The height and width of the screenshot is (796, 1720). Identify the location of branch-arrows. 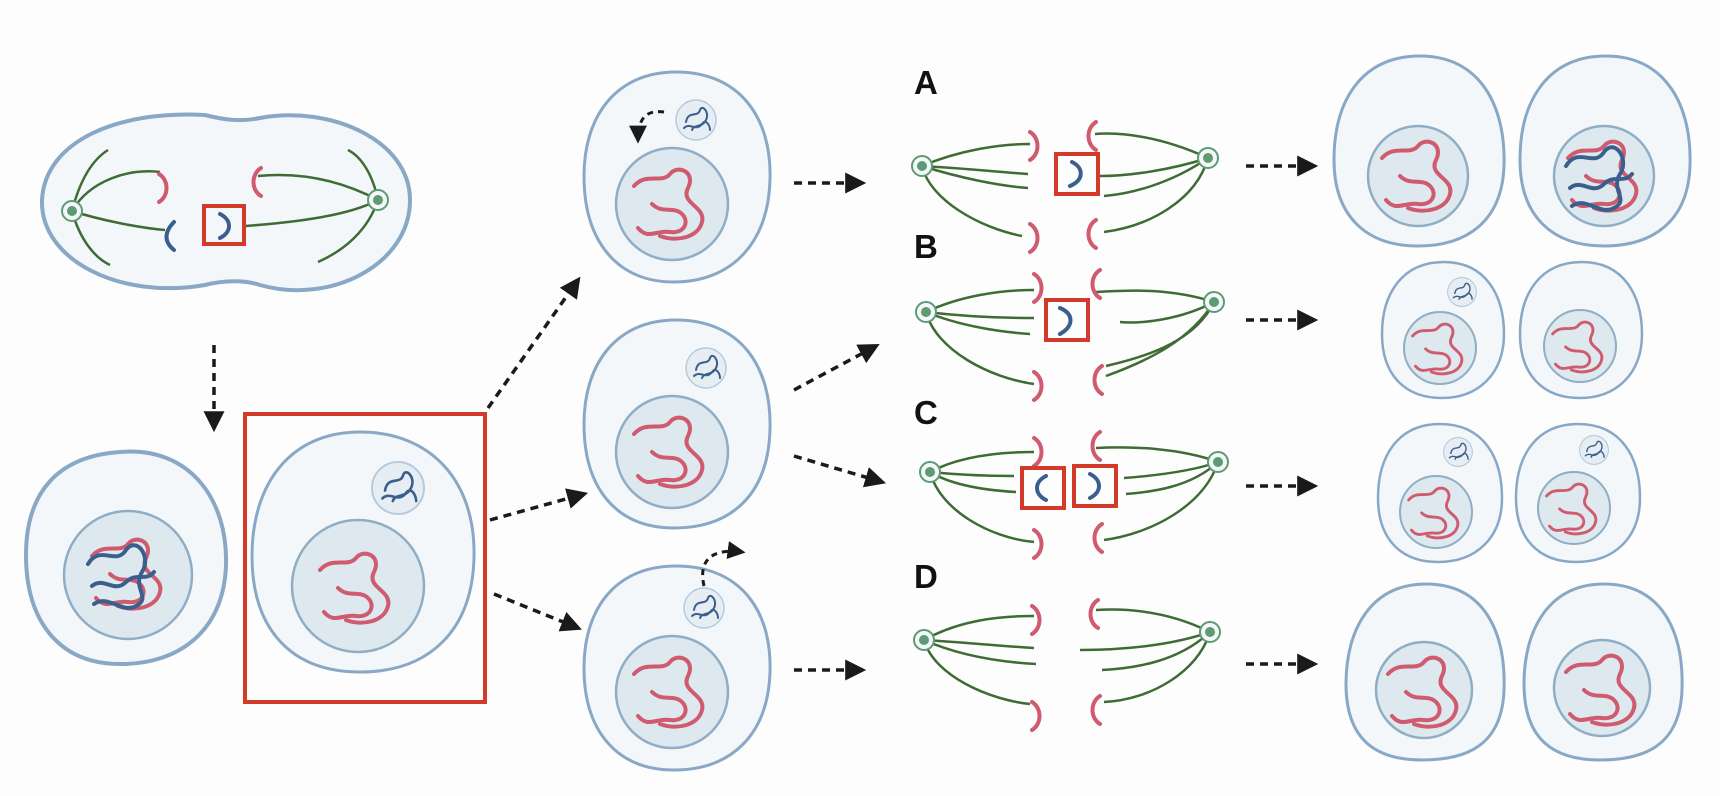
(537, 454).